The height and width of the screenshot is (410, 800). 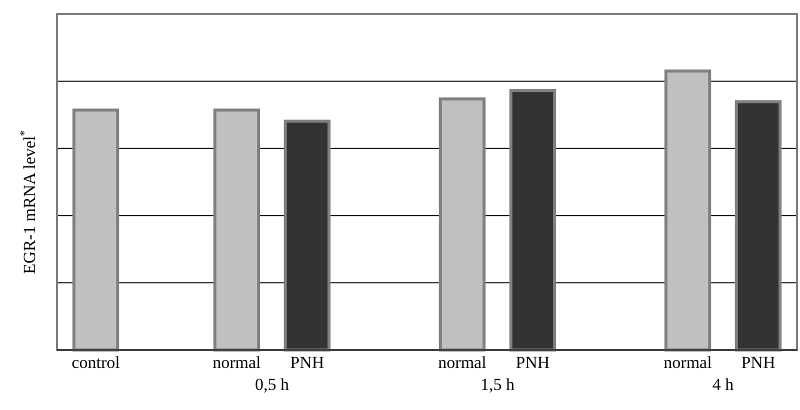 I want to click on text: 1,5 h, so click(x=497, y=384).